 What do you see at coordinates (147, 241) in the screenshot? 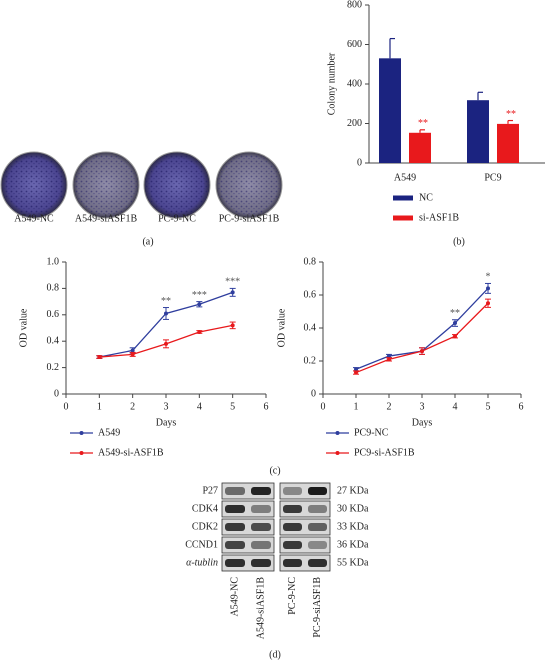
I see `panel-caption: (a)` at bounding box center [147, 241].